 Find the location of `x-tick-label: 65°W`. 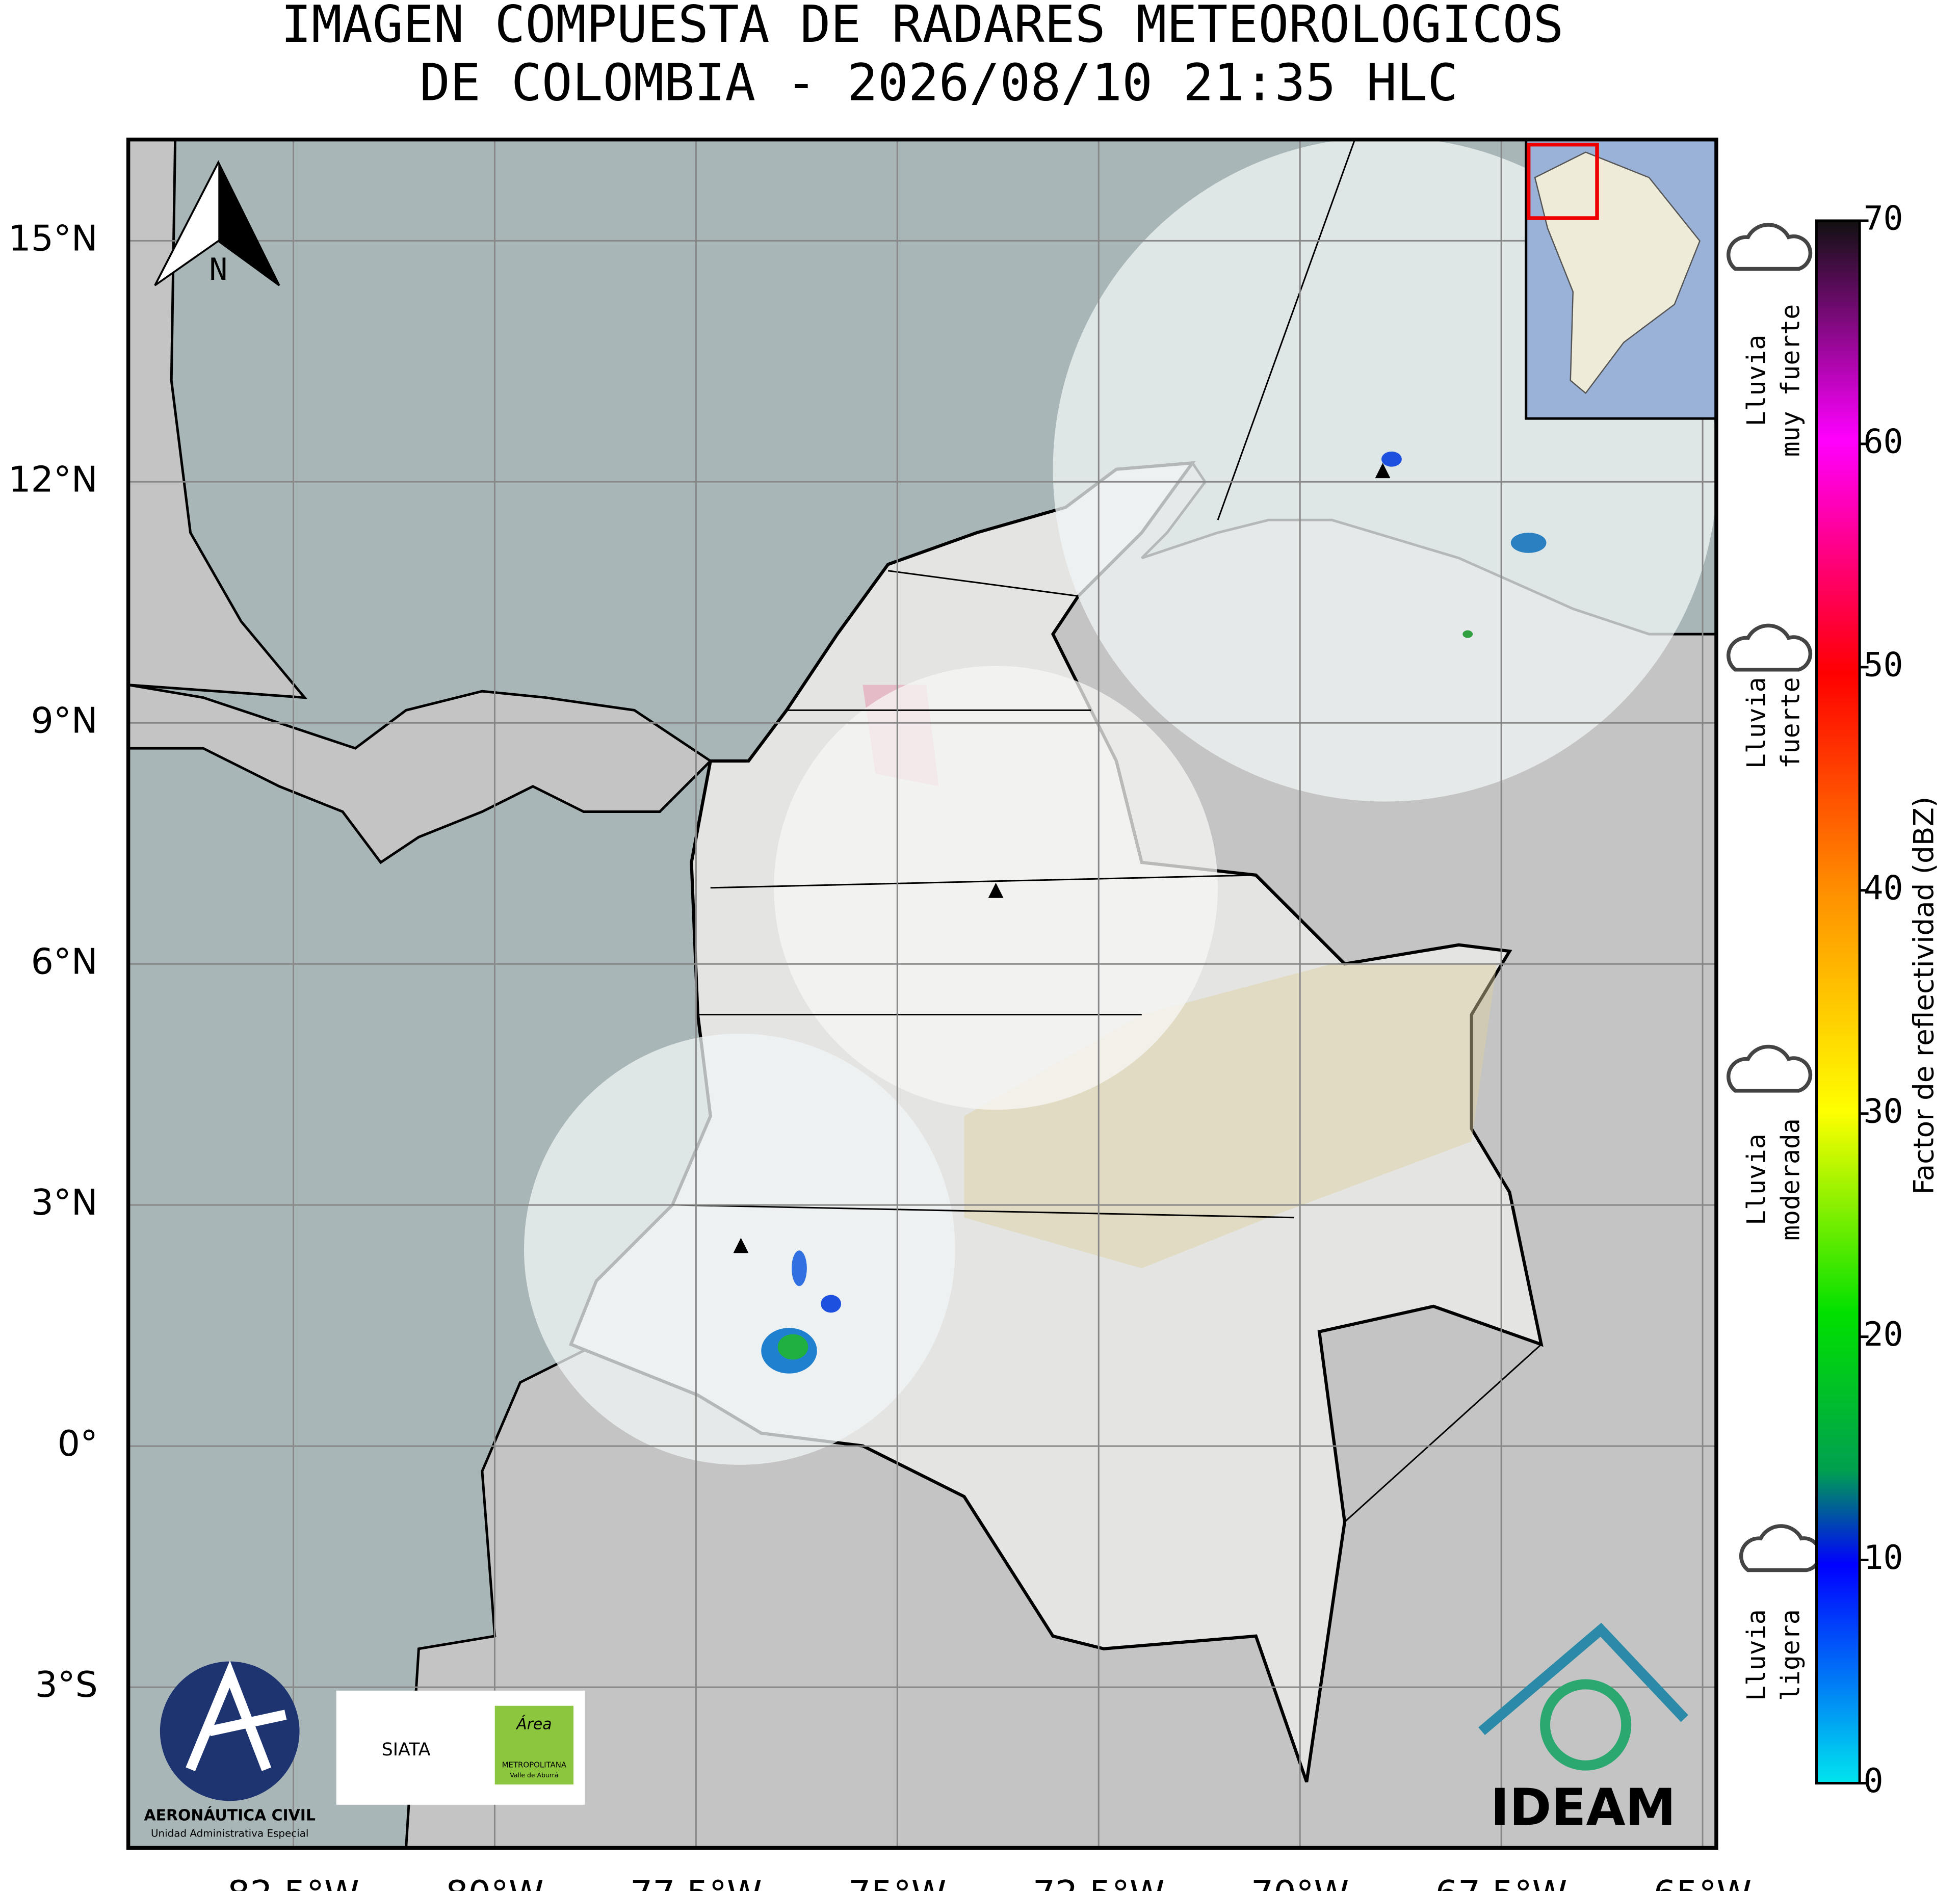

x-tick-label: 65°W is located at coordinates (1703, 1882).